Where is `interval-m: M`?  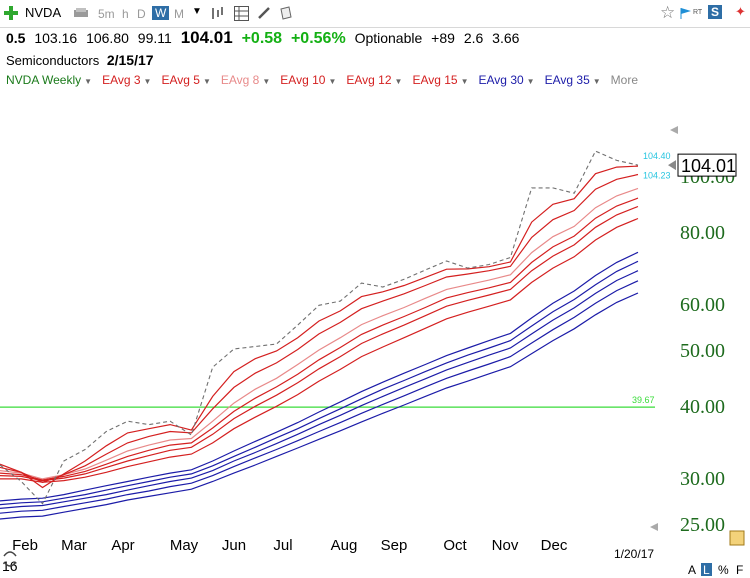 interval-m: M is located at coordinates (179, 14).